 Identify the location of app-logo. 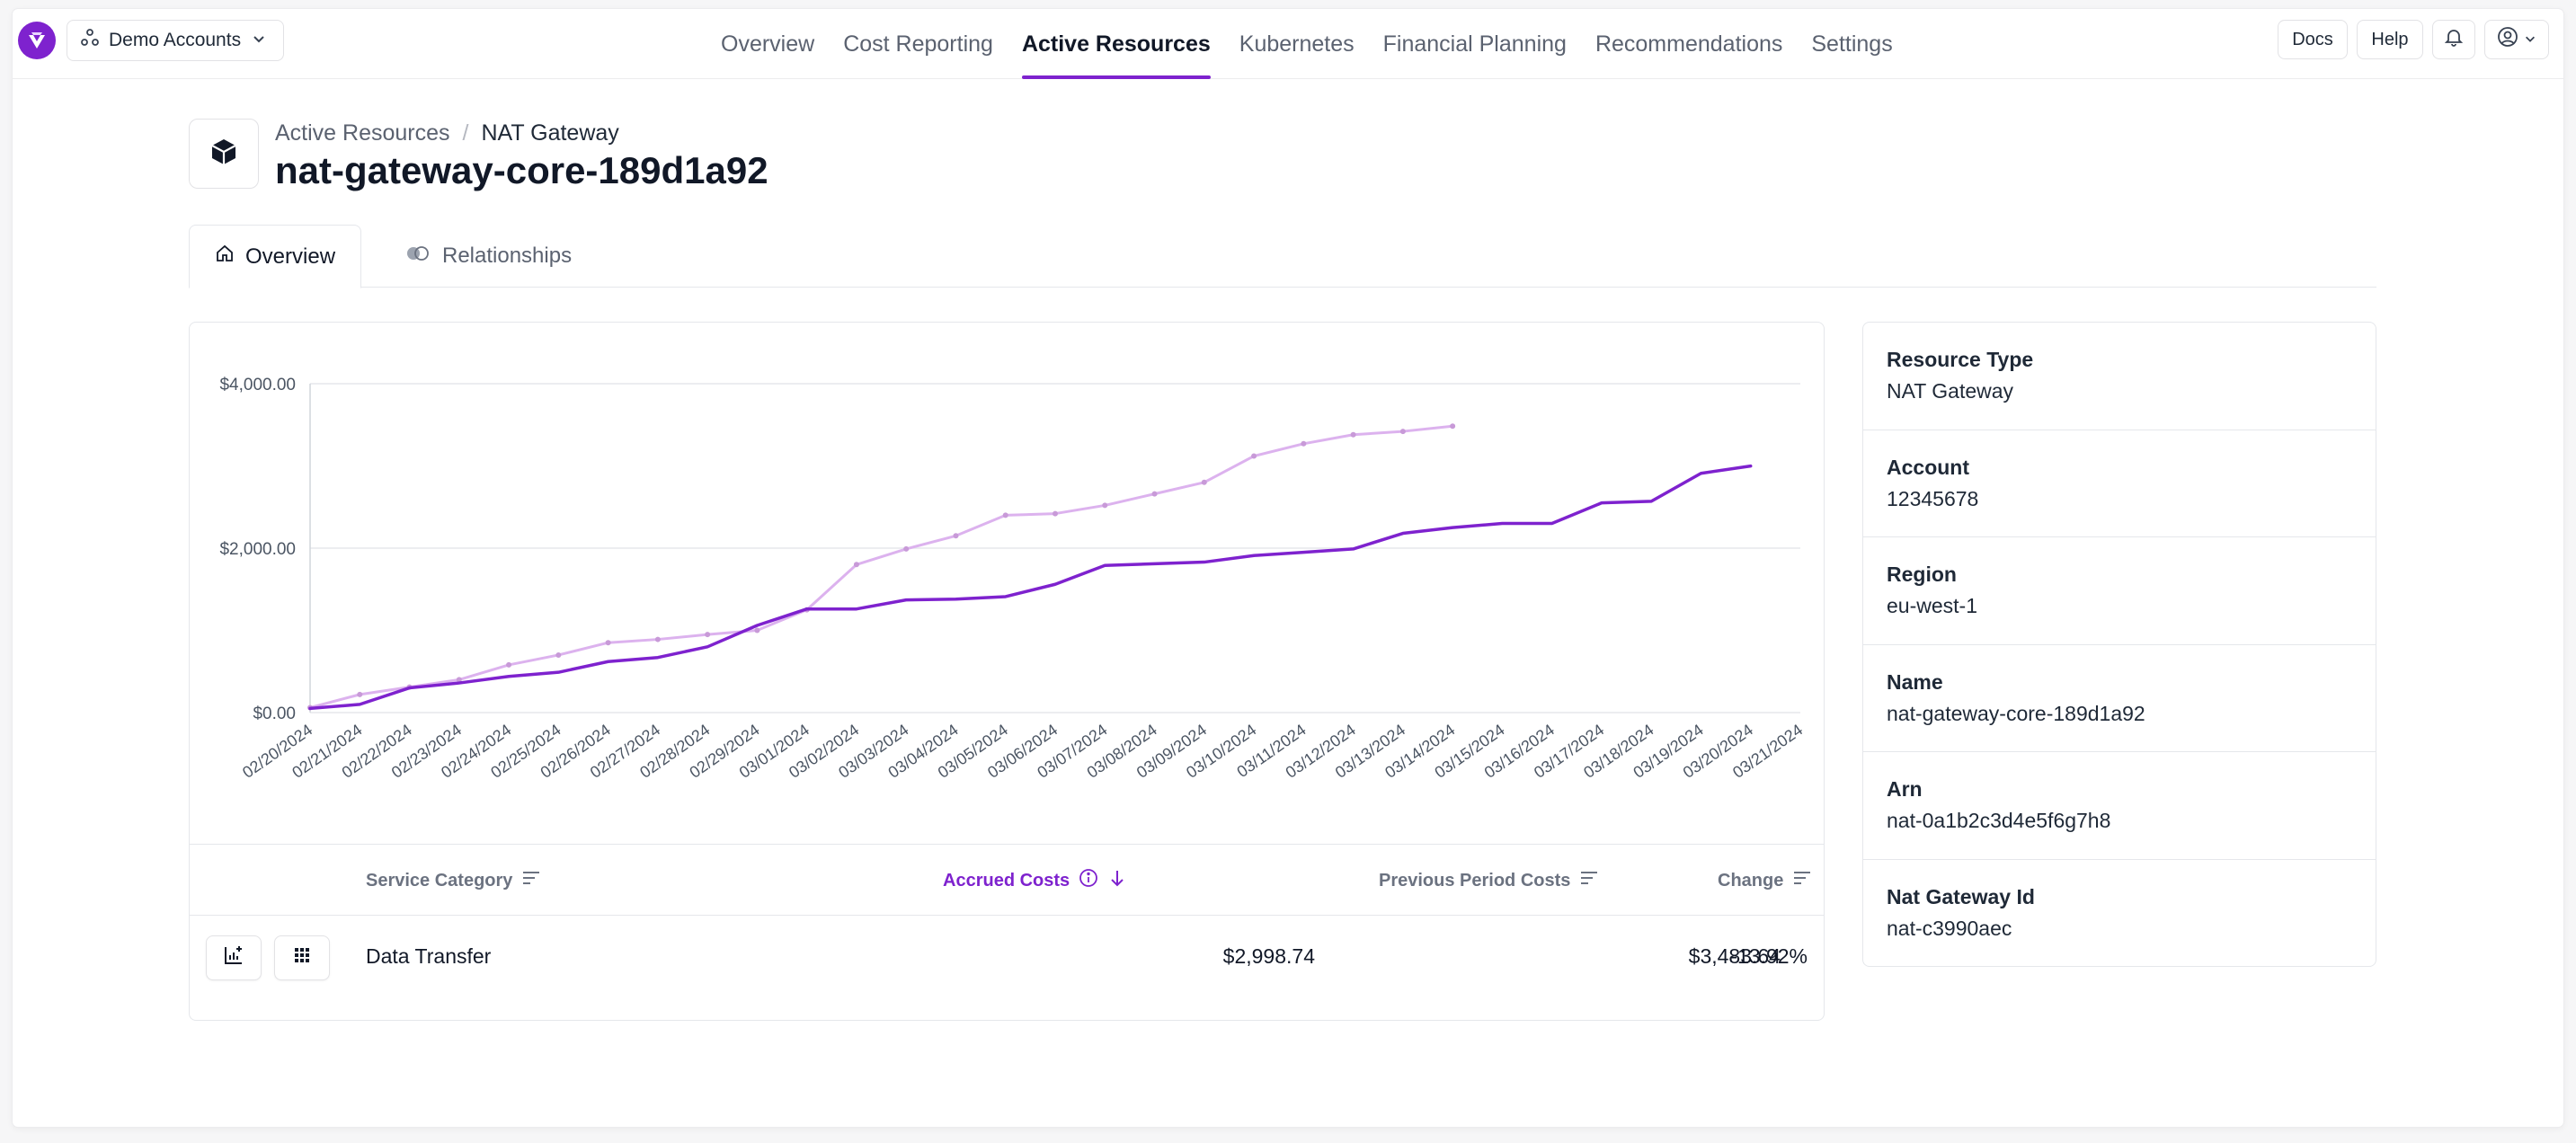
(37, 41).